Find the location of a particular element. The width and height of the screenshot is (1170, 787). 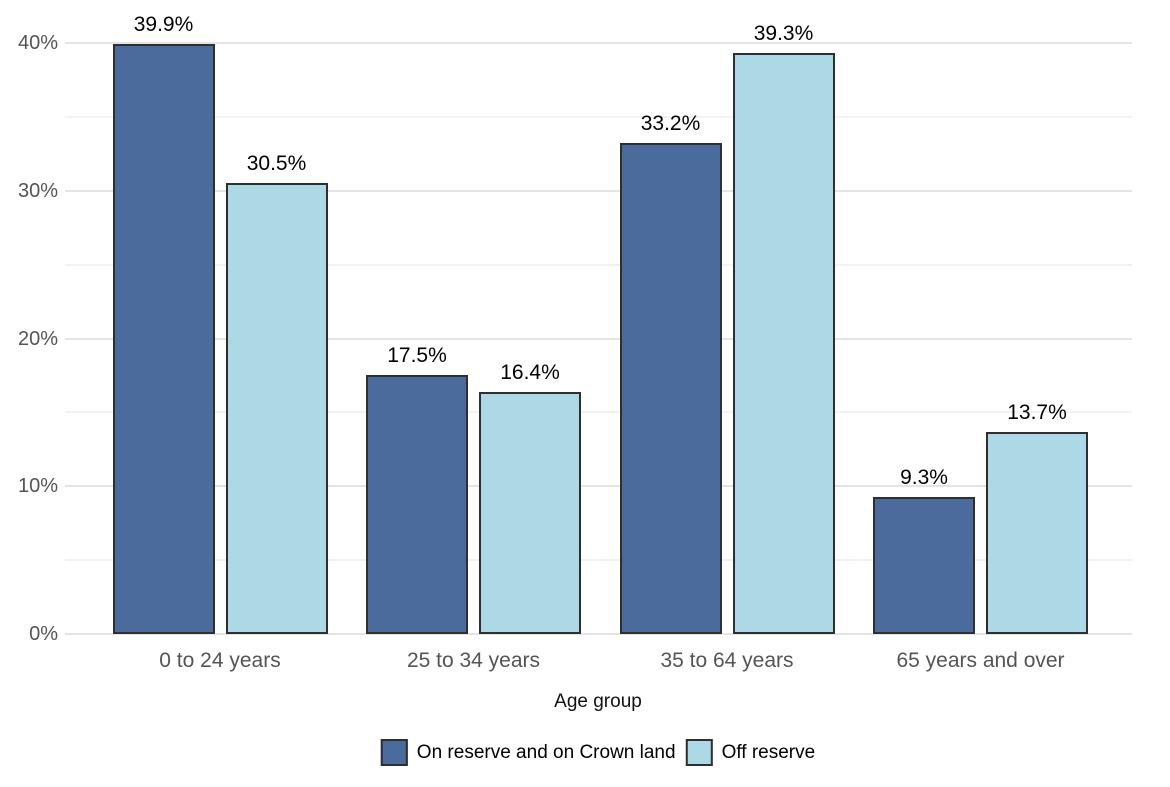

bar-value-label: 9.3% is located at coordinates (924, 477).